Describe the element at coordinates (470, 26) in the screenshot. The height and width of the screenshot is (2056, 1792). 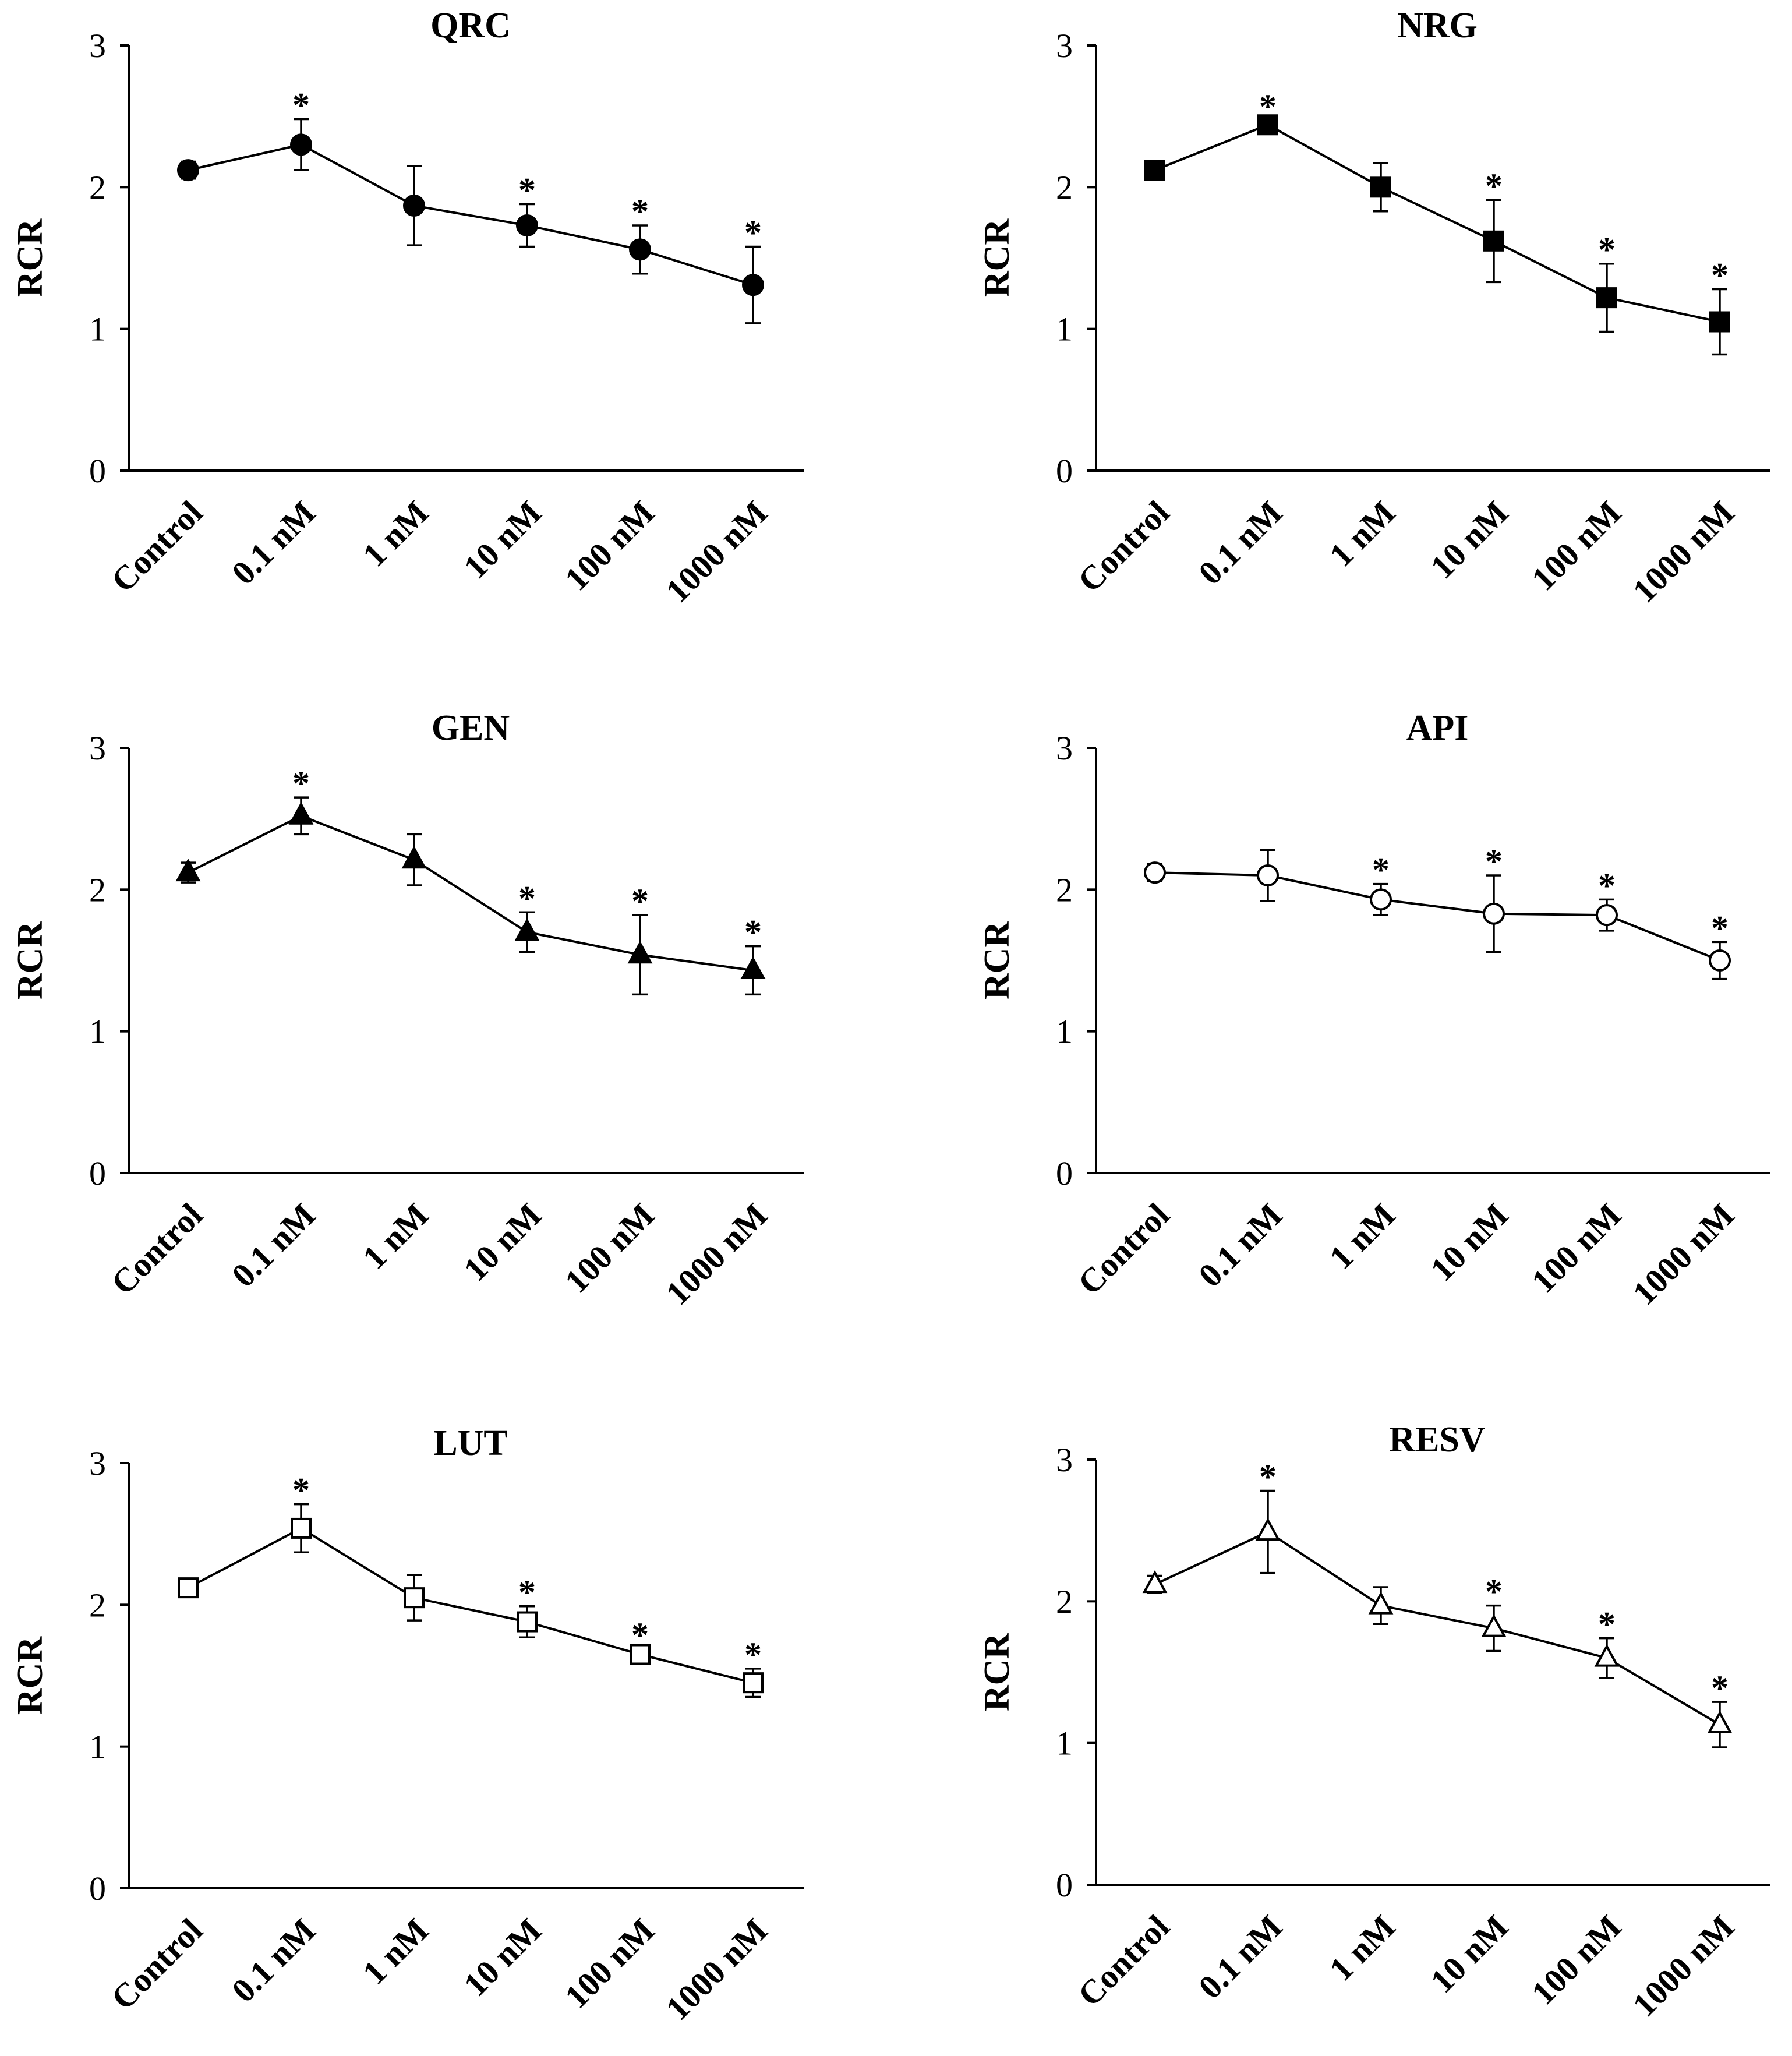
I see `chart-title: QRC` at that location.